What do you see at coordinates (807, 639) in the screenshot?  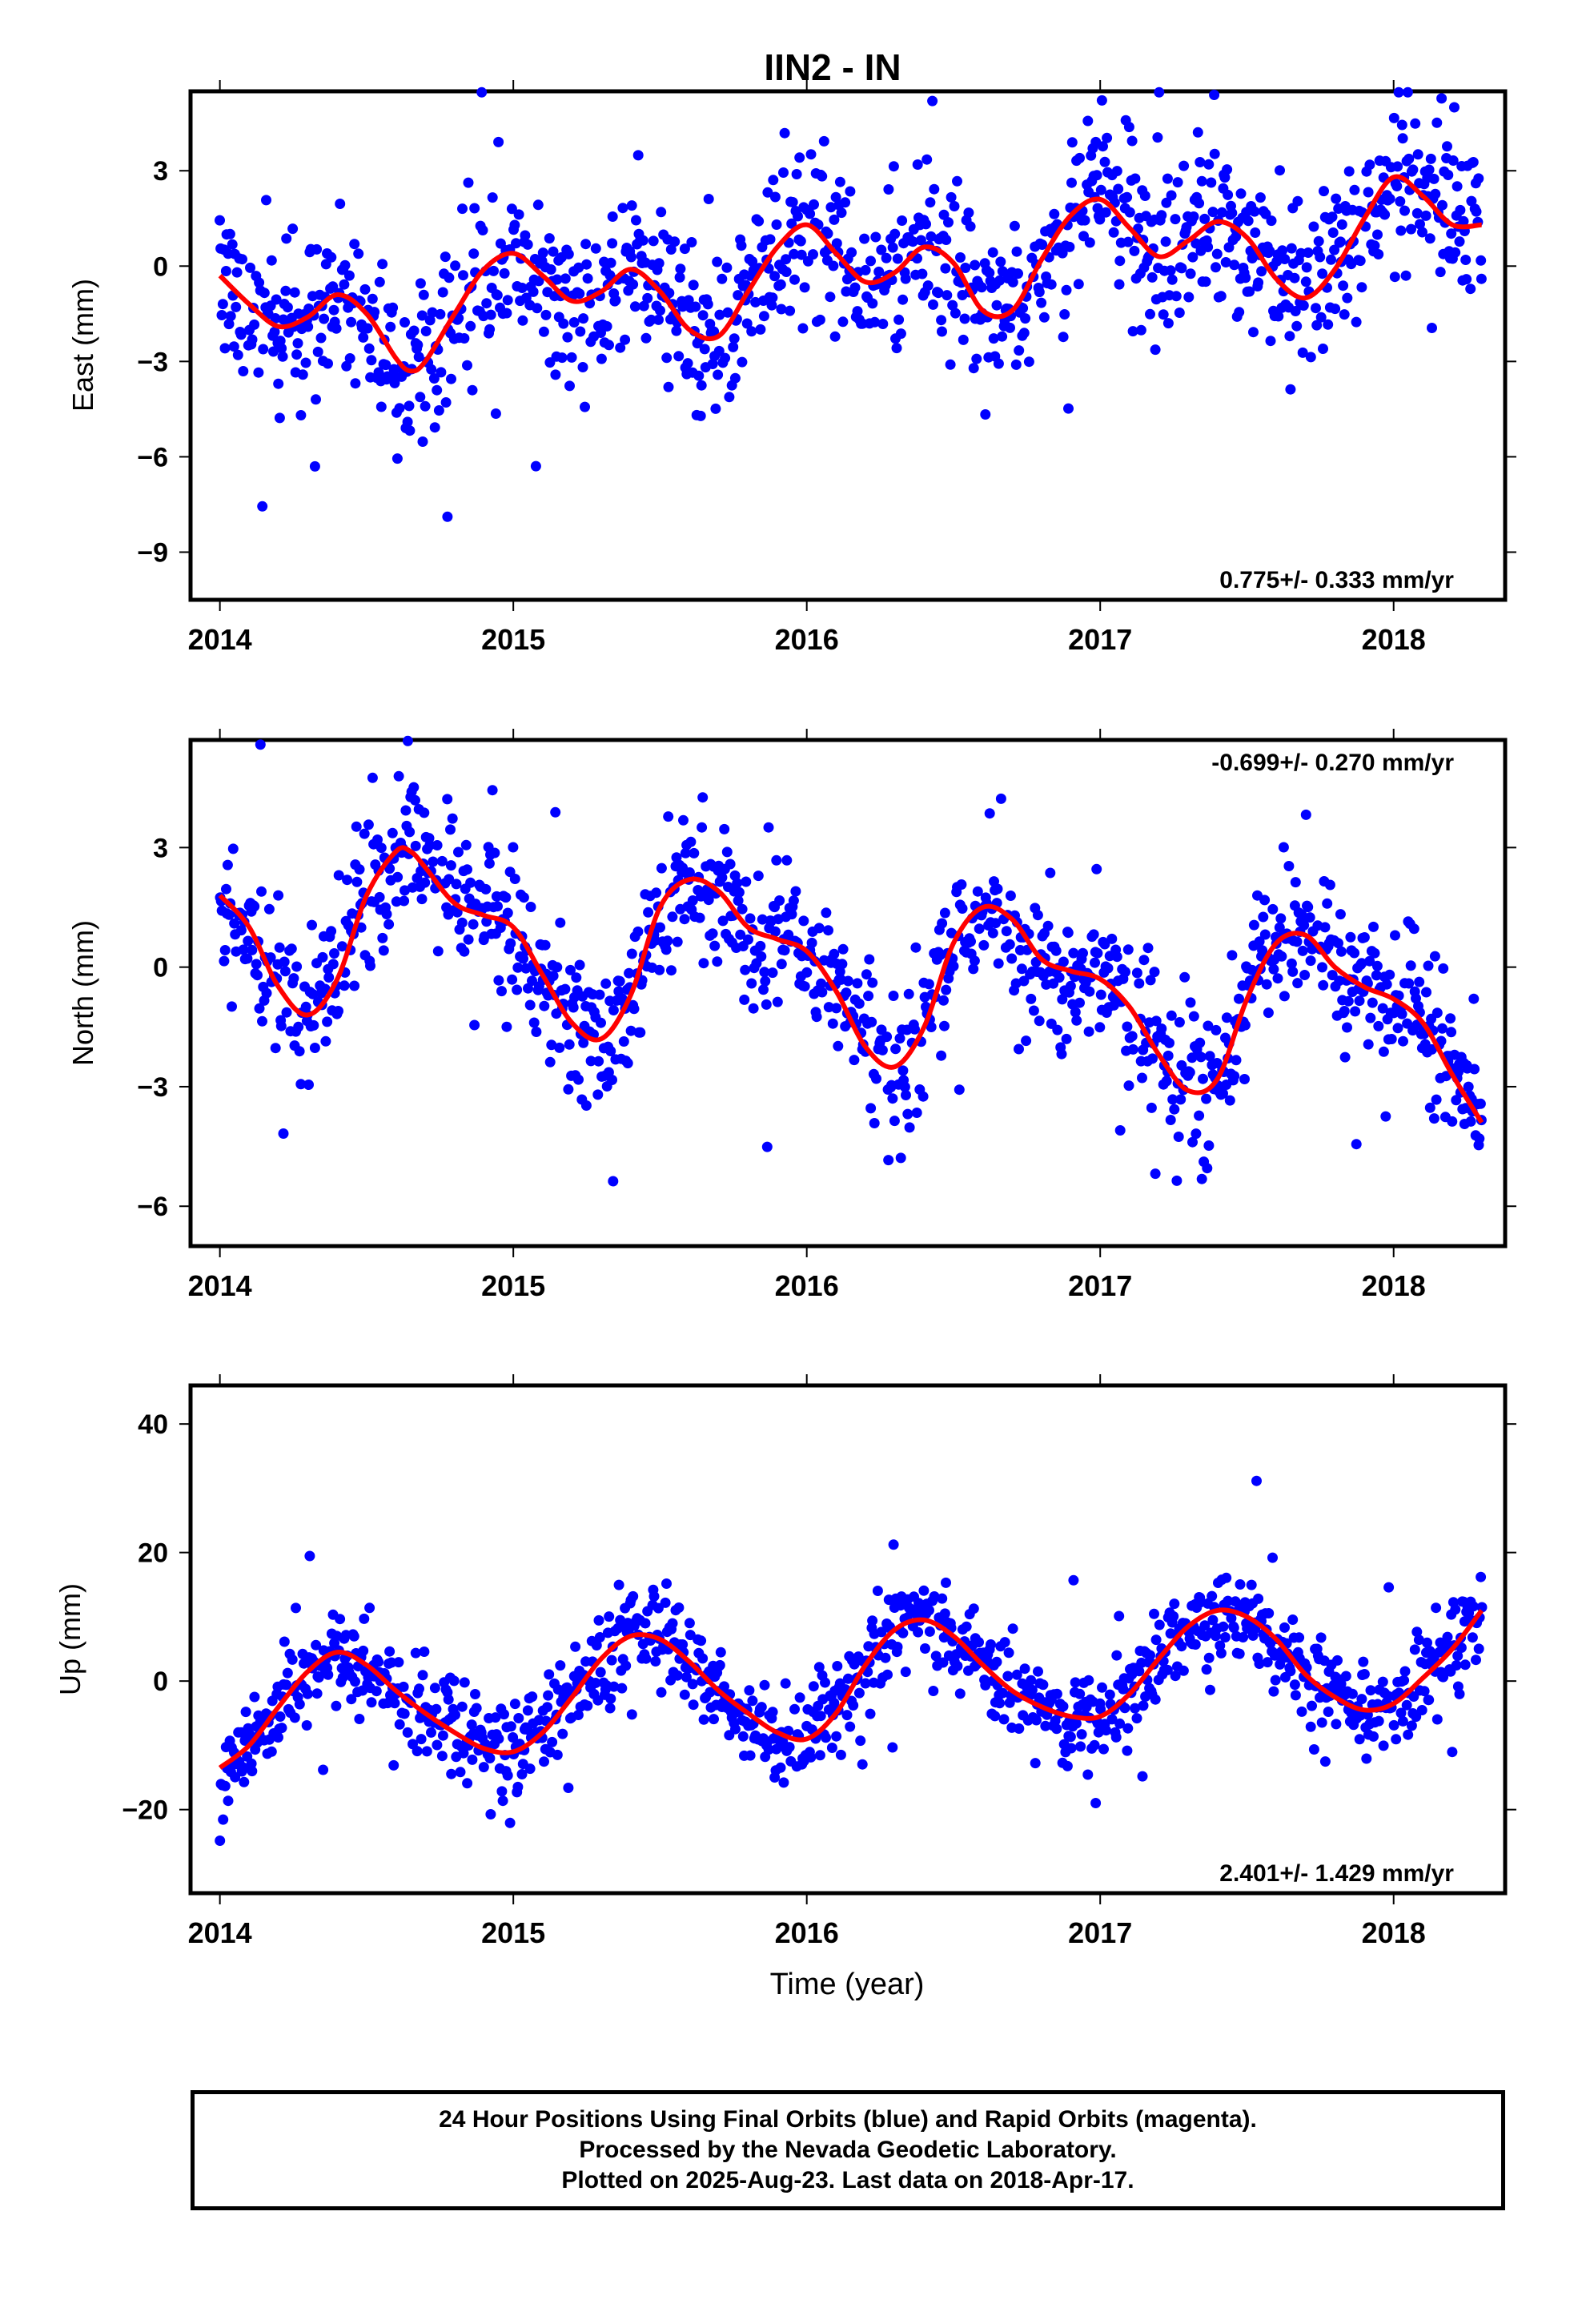 I see `east-x-tick-label: 2016` at bounding box center [807, 639].